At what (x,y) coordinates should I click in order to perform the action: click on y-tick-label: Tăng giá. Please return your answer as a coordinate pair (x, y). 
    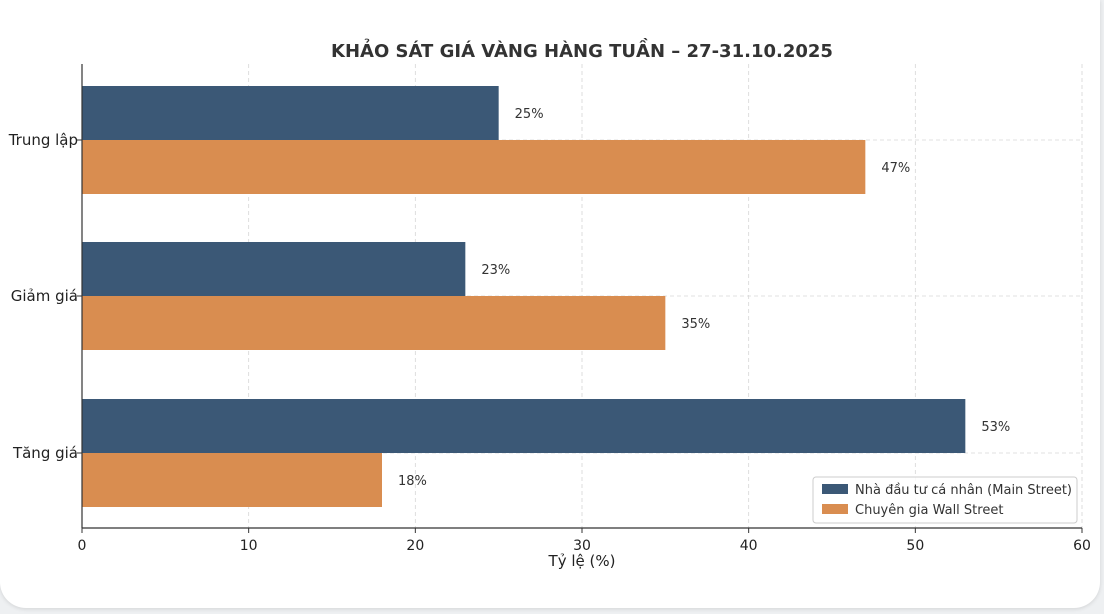
    Looking at the image, I should click on (45, 453).